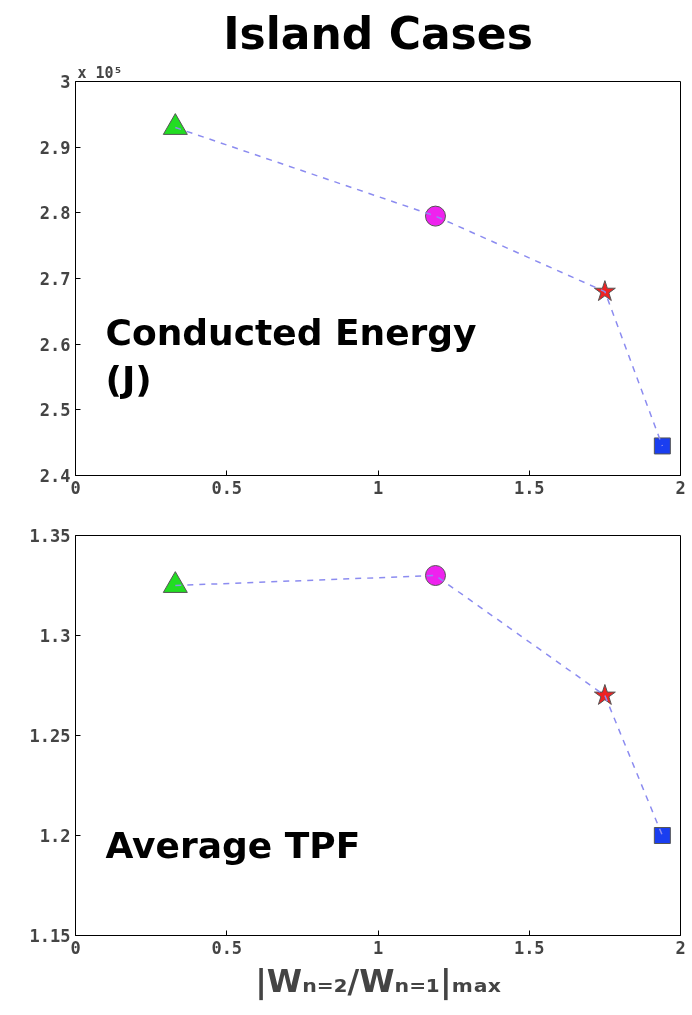 This screenshot has height=1015, width=692. Describe the element at coordinates (378, 981) in the screenshot. I see `x-axis-title: |Wₙ₌₂/Wₙ₌₁|ₘₐₓ` at that location.